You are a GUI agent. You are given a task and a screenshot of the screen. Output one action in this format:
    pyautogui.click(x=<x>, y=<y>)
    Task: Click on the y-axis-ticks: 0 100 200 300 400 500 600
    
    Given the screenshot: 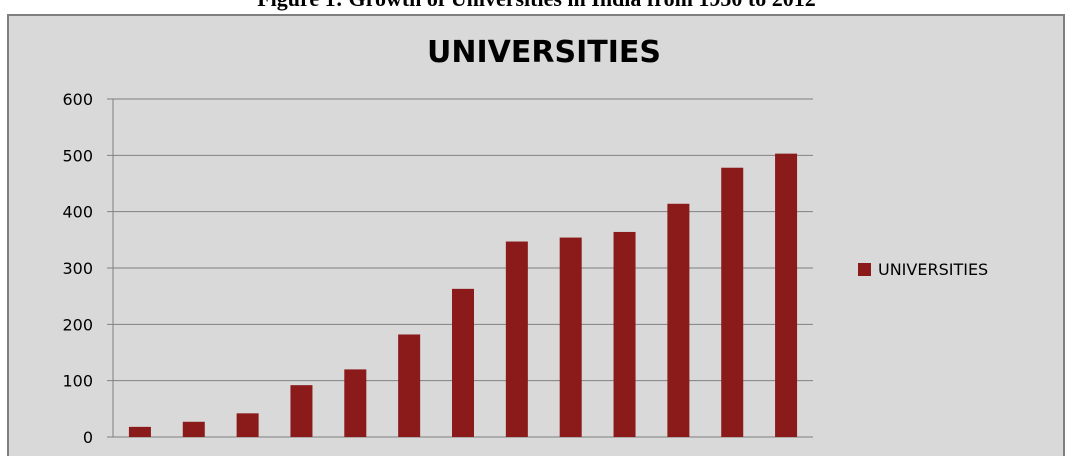 What is the action you would take?
    pyautogui.click(x=77, y=268)
    